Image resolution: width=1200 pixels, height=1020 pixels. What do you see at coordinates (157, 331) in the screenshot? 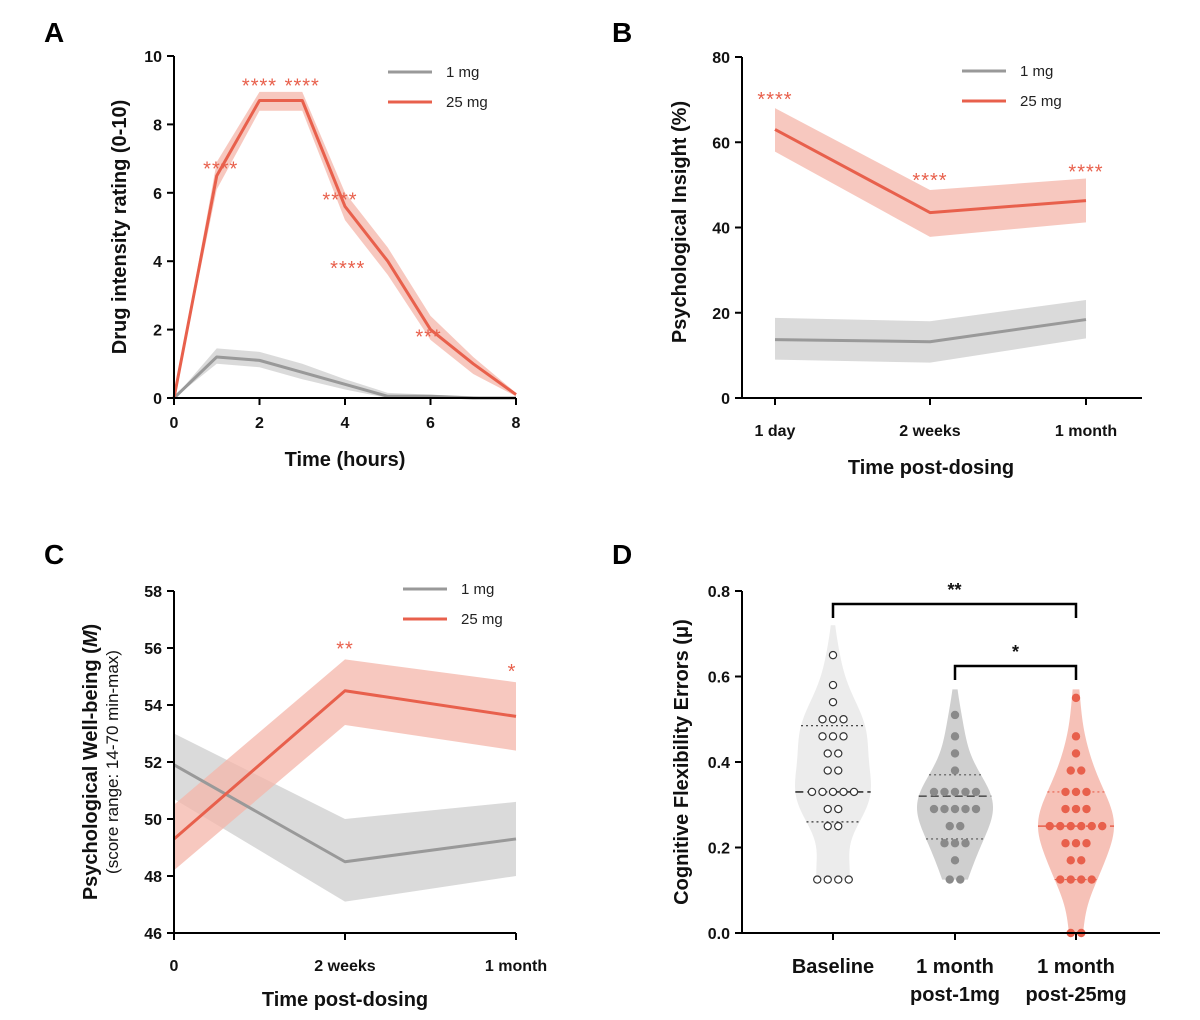
I see `y-tick-label: 2` at bounding box center [157, 331].